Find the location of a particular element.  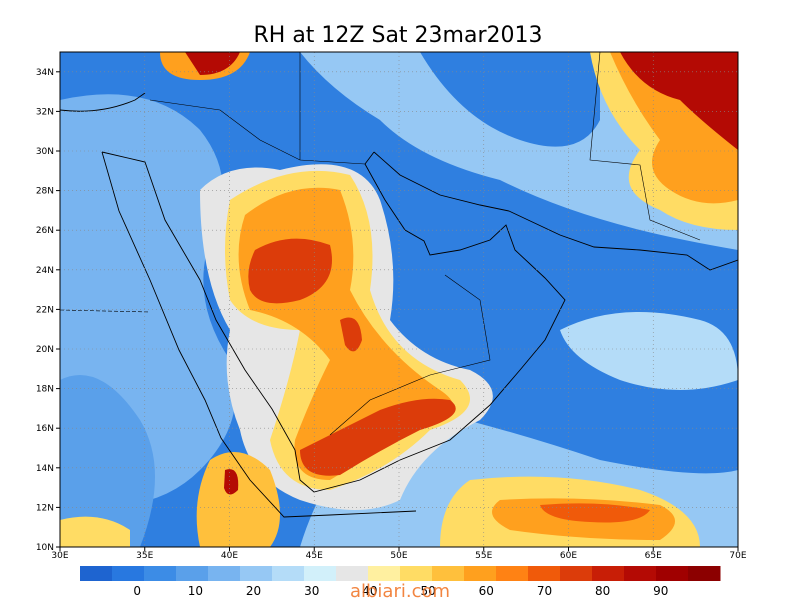

lat-tick-label: 18N is located at coordinates (45, 390).